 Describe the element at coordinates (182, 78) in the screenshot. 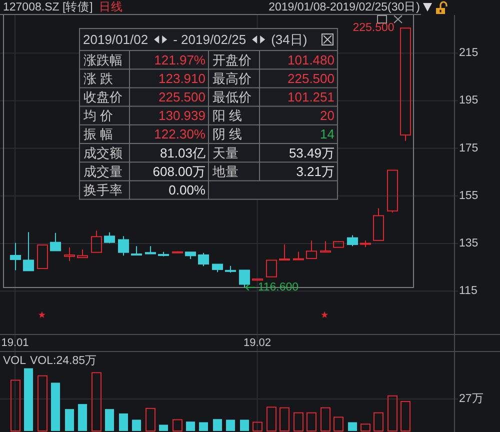

I see `annotation: 123.910` at that location.